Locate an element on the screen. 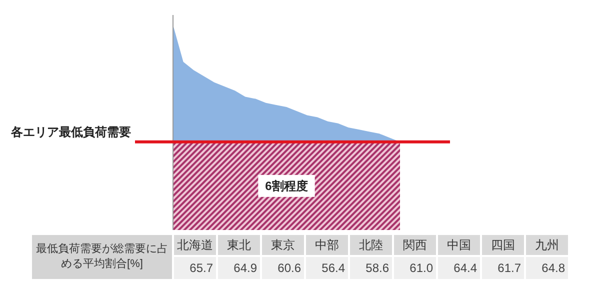  data-label: 61.7 is located at coordinates (503, 268).